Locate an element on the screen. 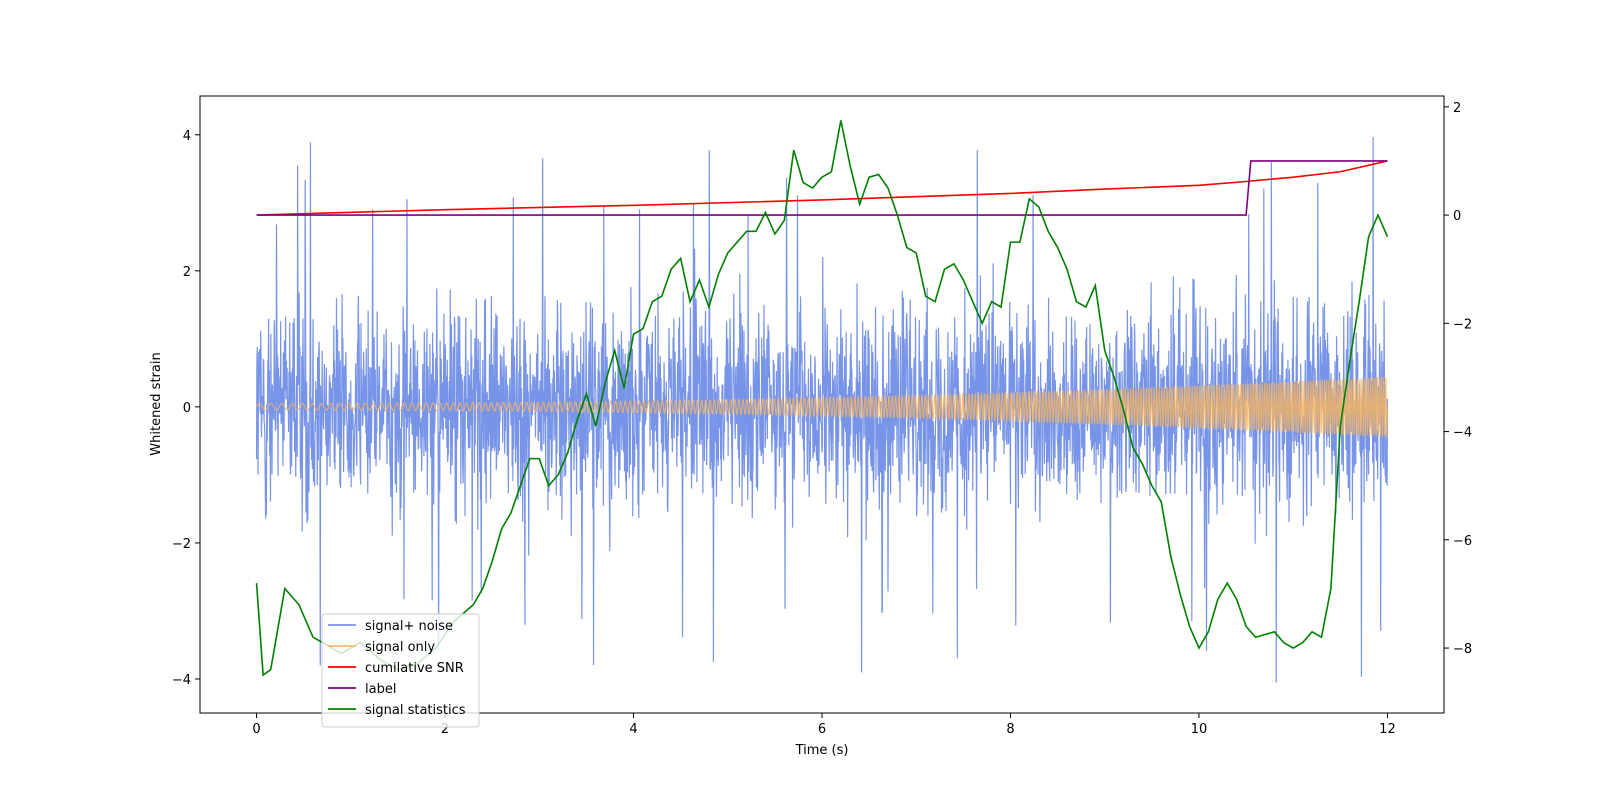 This screenshot has height=800, width=1600. y2-tick-label: −4 is located at coordinates (1462, 433).